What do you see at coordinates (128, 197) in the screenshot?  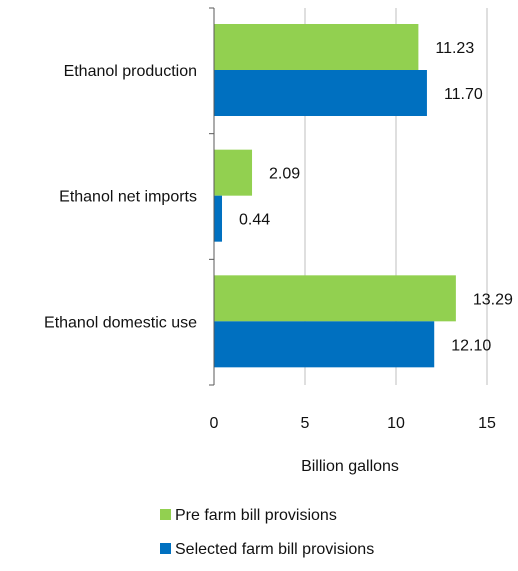 I see `category-label: Ethanol net imports` at bounding box center [128, 197].